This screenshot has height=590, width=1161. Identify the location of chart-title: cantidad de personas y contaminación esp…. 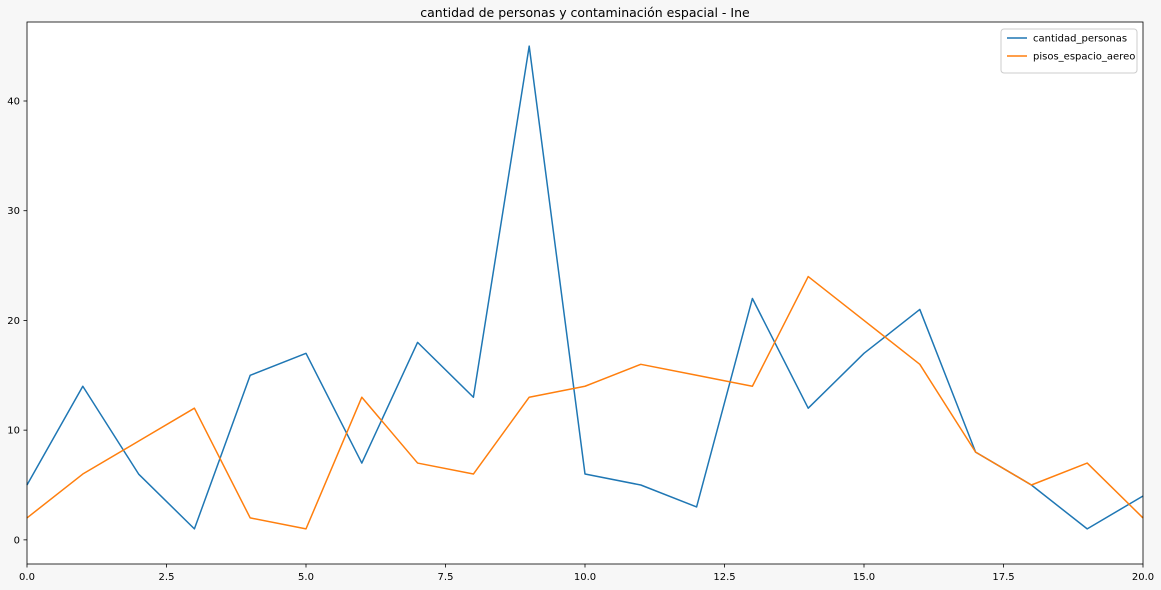
(585, 12).